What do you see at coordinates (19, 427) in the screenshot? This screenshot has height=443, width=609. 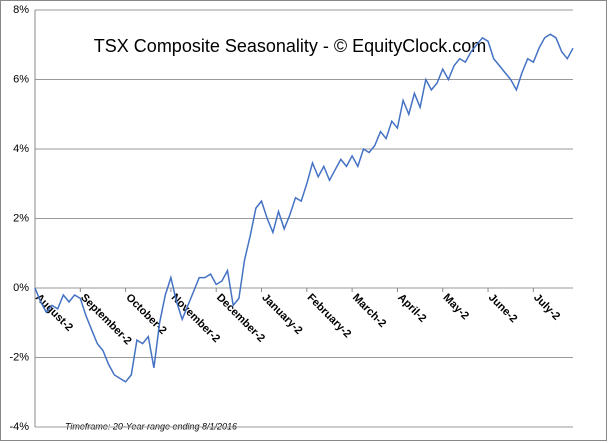 I see `y-tick-label: -4%` at bounding box center [19, 427].